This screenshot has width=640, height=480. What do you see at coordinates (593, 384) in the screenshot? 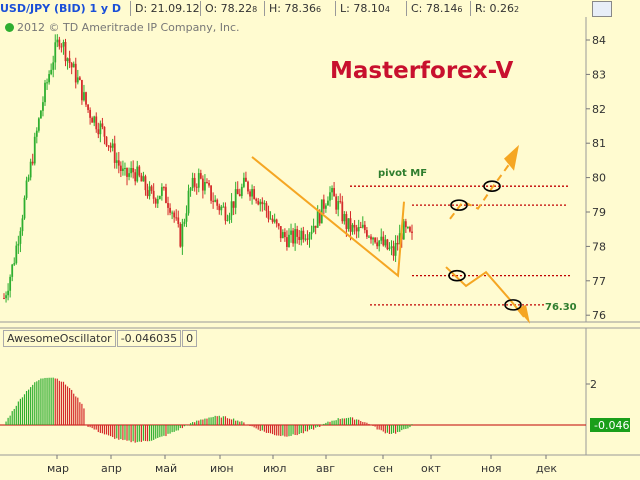
I see `osc-tick-label: 2` at bounding box center [593, 384].